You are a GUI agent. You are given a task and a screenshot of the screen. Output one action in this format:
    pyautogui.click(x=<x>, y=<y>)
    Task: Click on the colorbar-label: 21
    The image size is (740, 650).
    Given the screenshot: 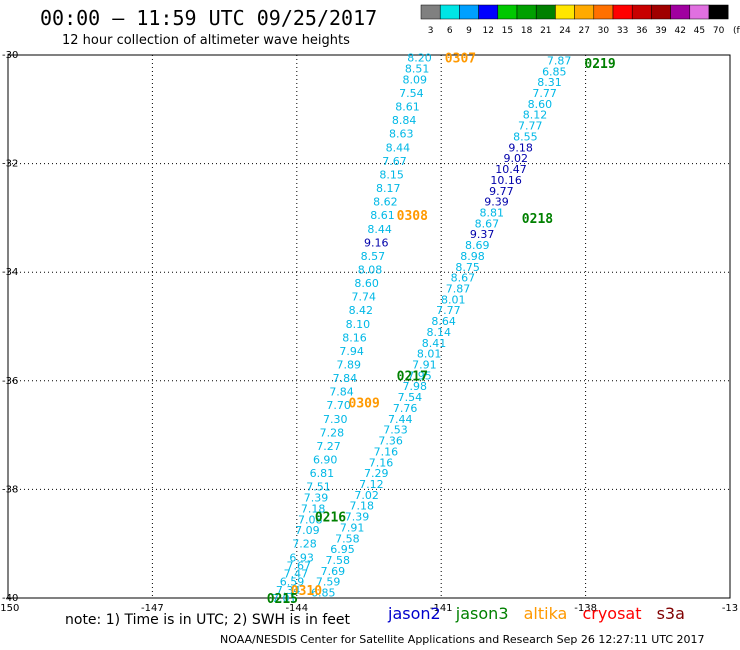 What is the action you would take?
    pyautogui.click(x=545, y=31)
    